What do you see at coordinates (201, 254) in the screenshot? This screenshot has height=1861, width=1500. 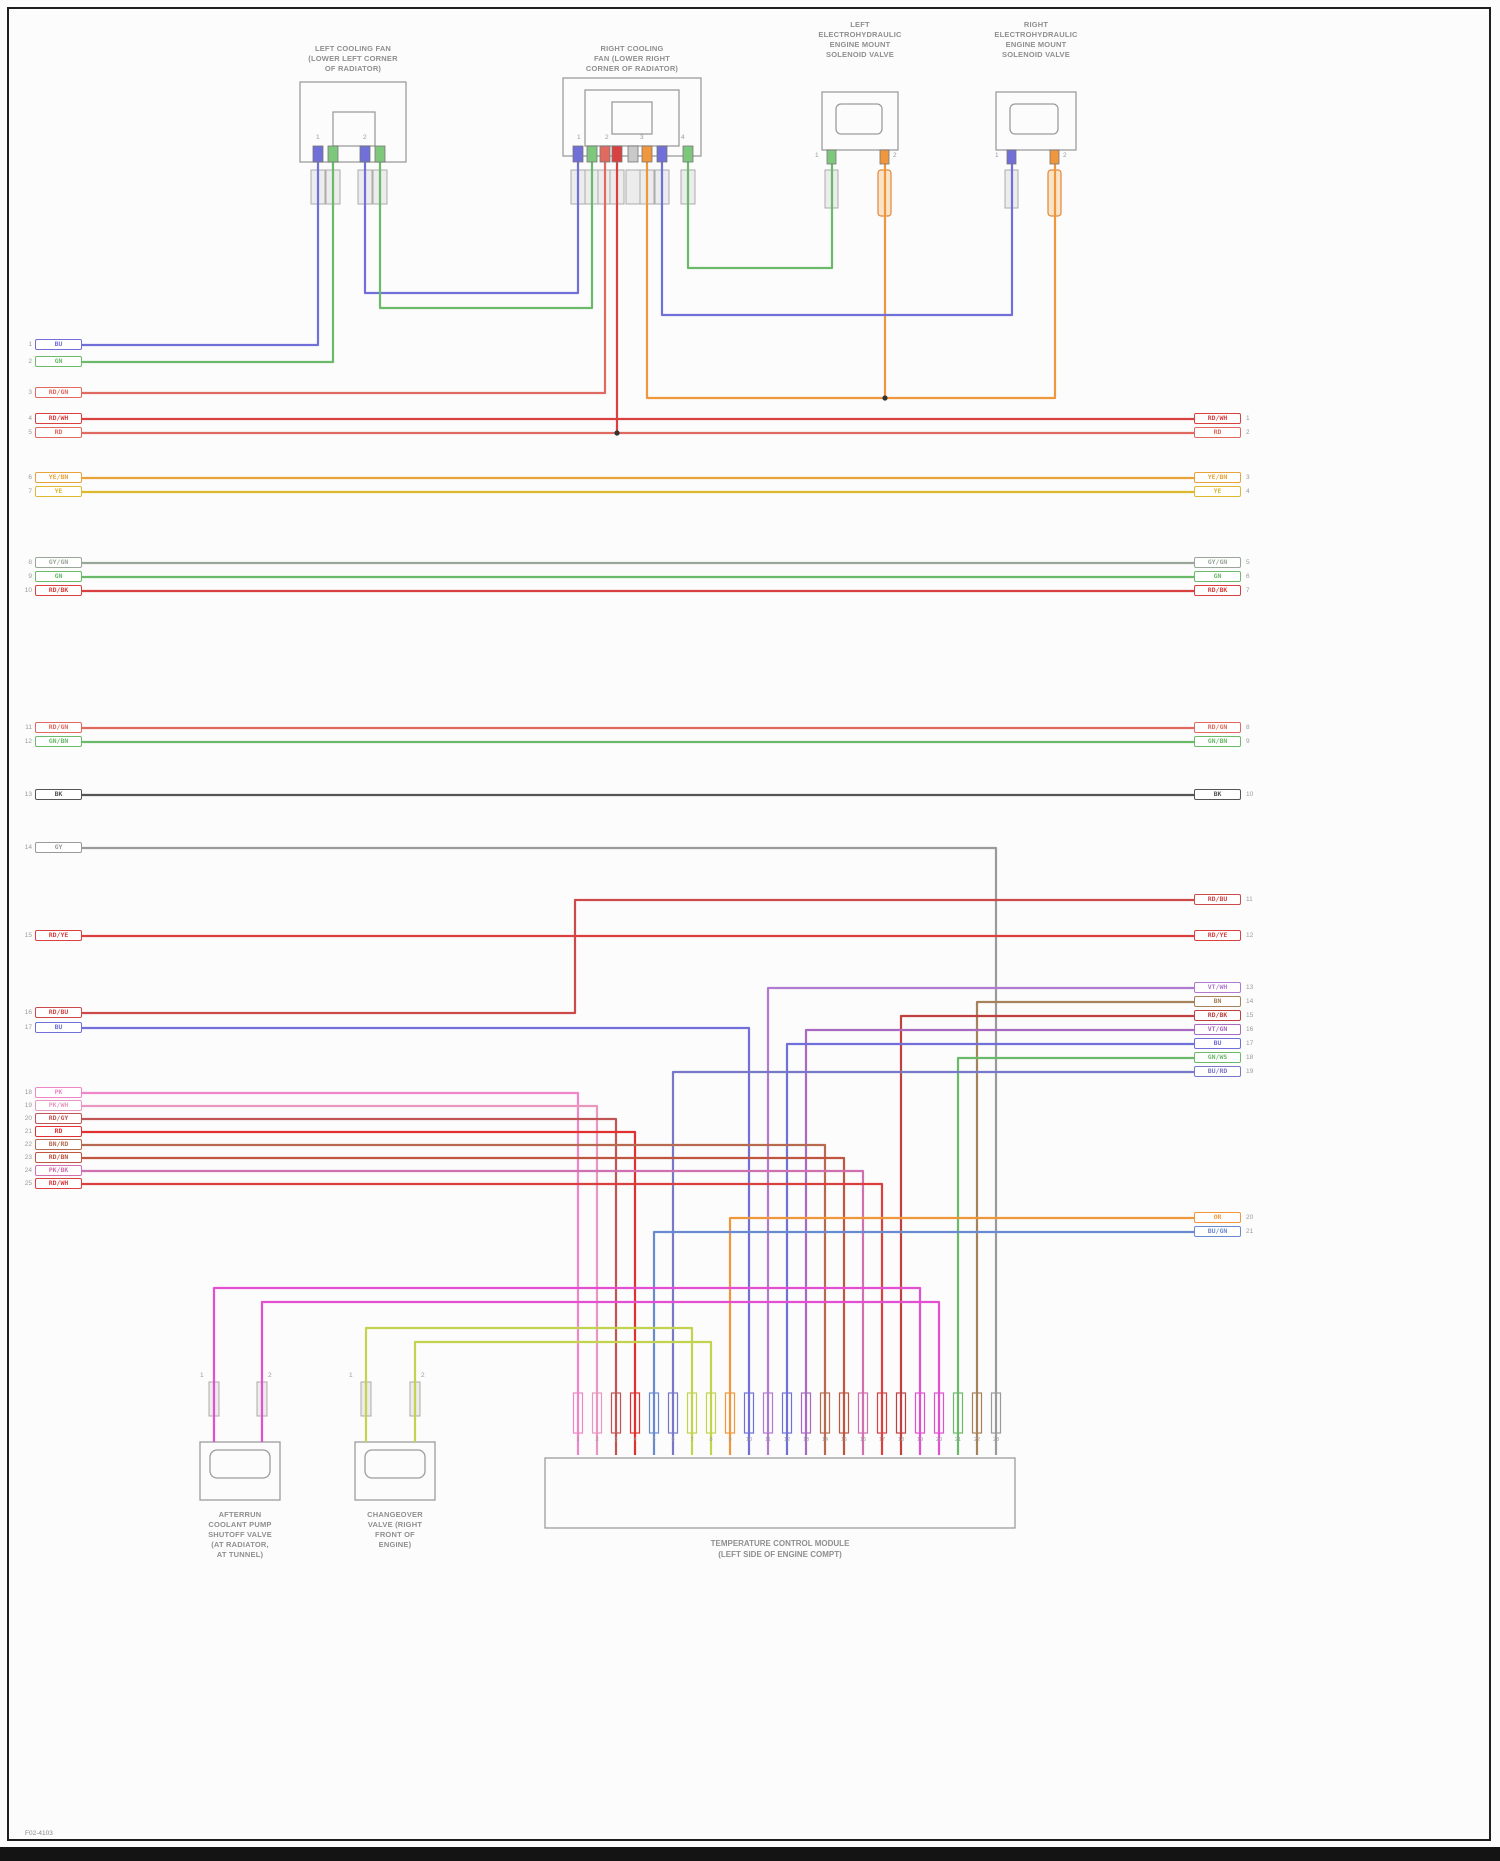 I see `wire-left-fan-bu` at bounding box center [201, 254].